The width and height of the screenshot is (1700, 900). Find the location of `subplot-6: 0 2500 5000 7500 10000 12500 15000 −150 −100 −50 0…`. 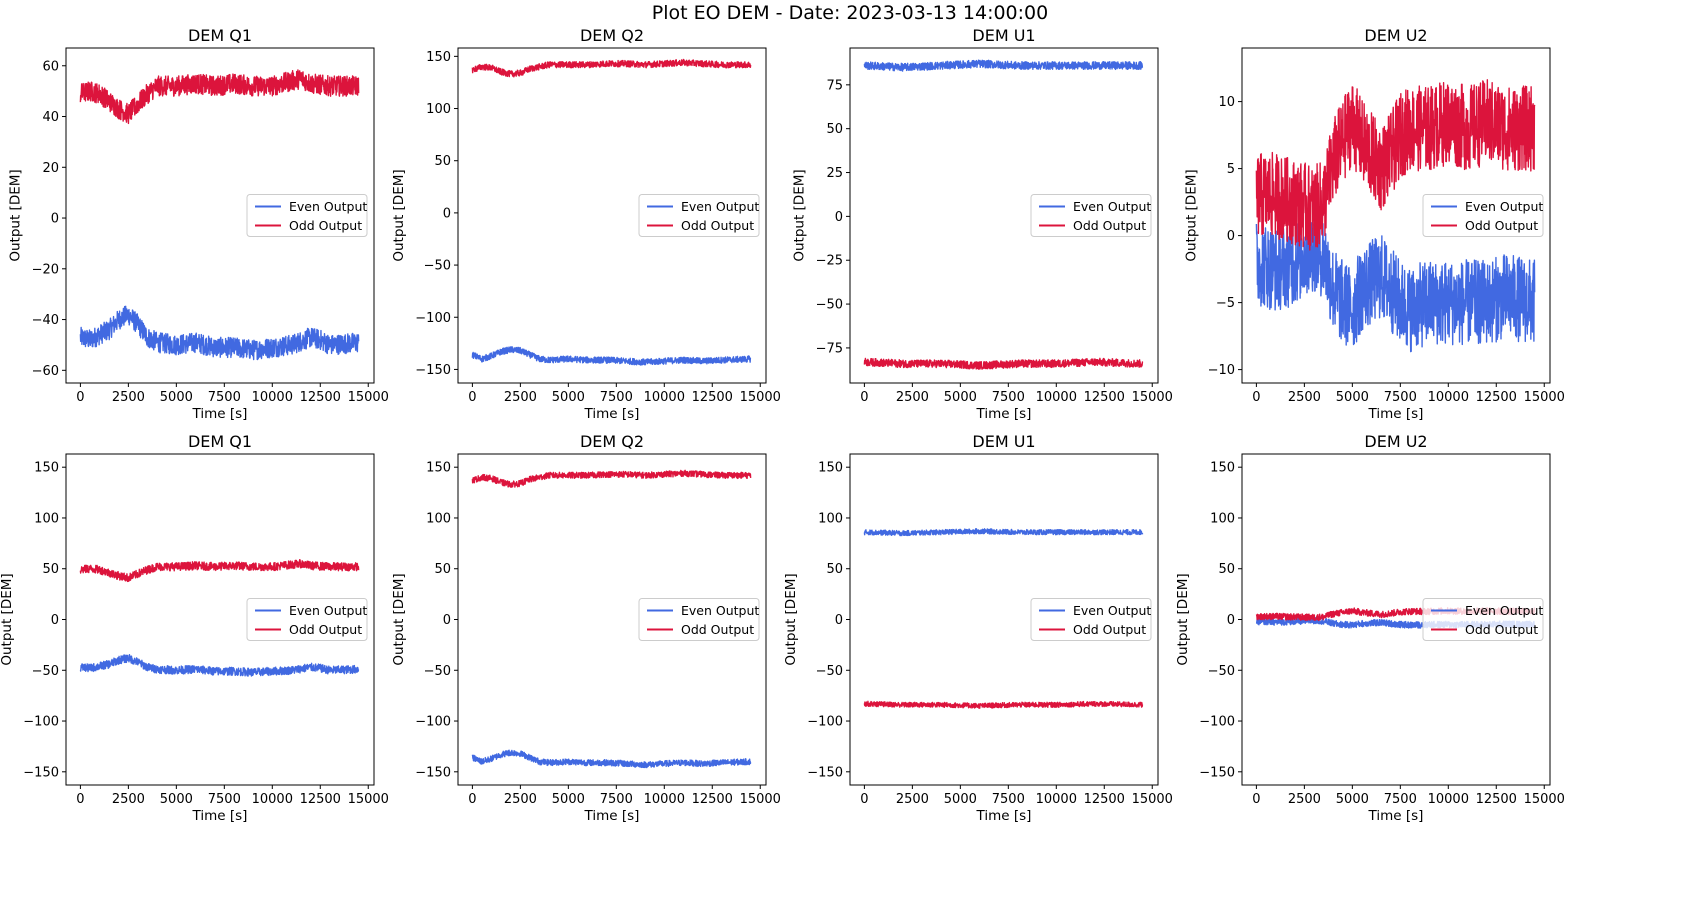

subplot-6: 0 2500 5000 7500 10000 12500 15000 −150 −100 −50 0… is located at coordinates (586, 628).